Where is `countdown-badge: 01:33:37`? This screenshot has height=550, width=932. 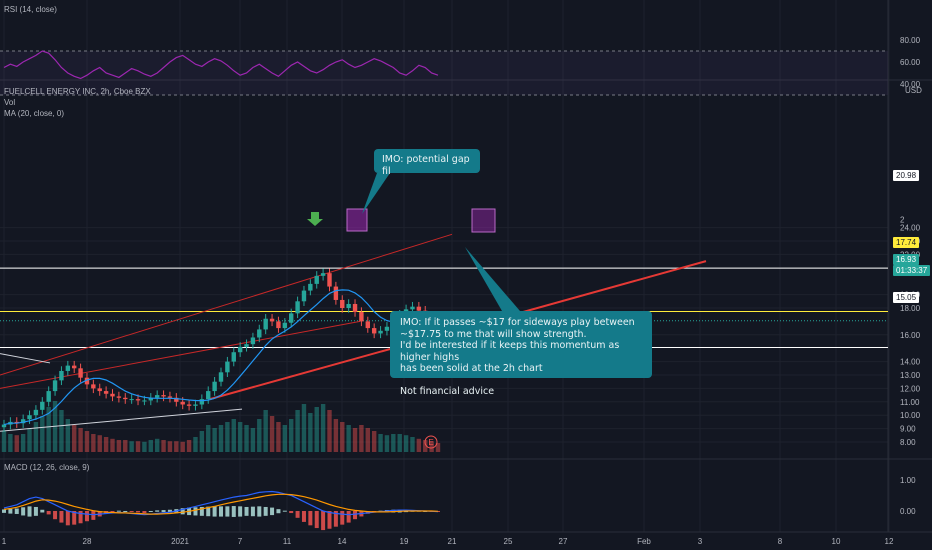
countdown-badge: 01:33:37 is located at coordinates (912, 270).